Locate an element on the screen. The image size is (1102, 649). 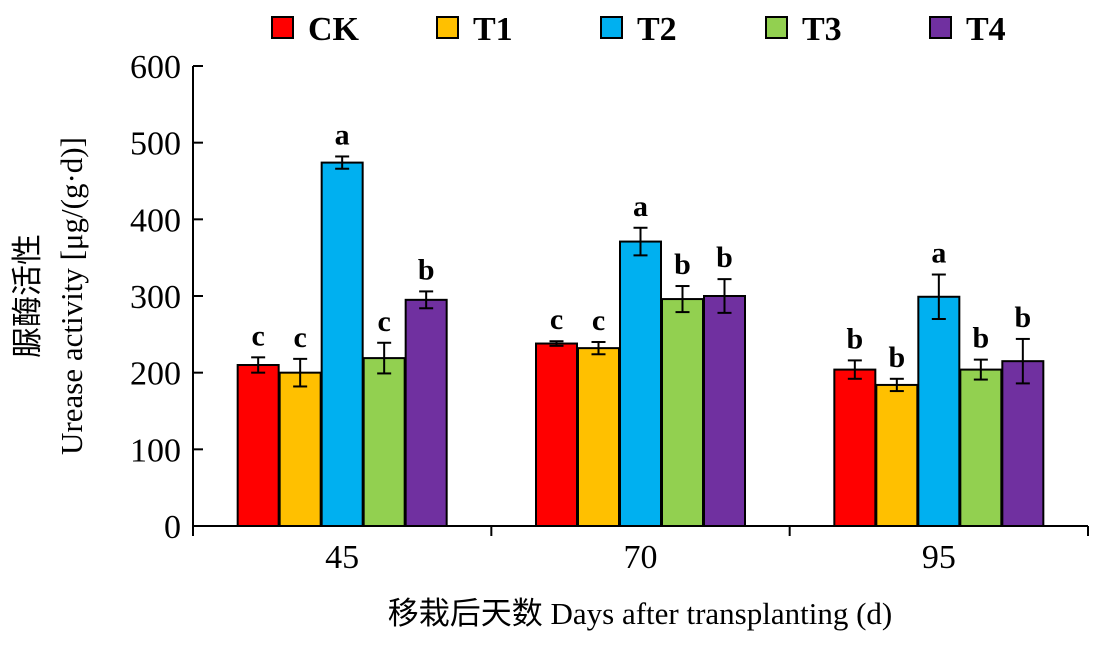
legend-label: T4 is located at coordinates (986, 29).